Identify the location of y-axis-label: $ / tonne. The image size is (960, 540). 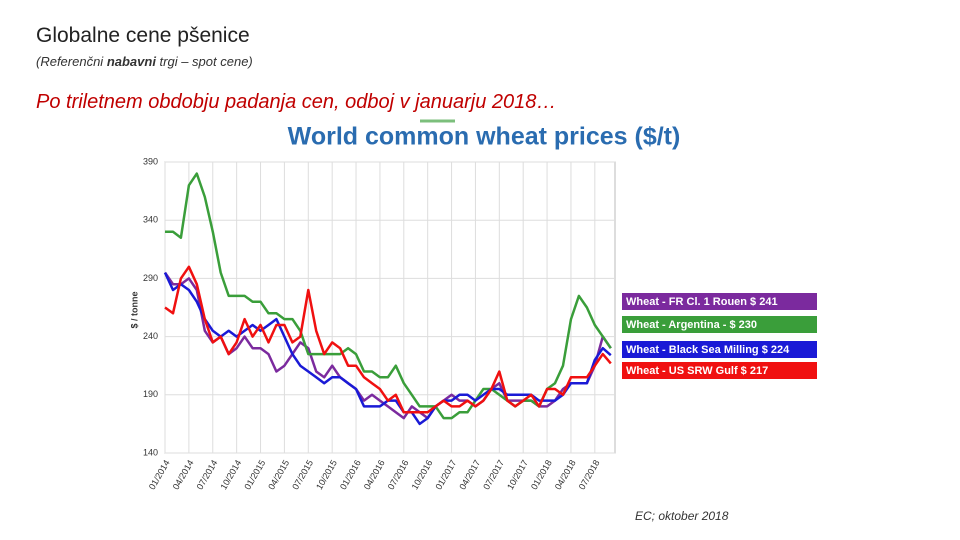
(134, 309).